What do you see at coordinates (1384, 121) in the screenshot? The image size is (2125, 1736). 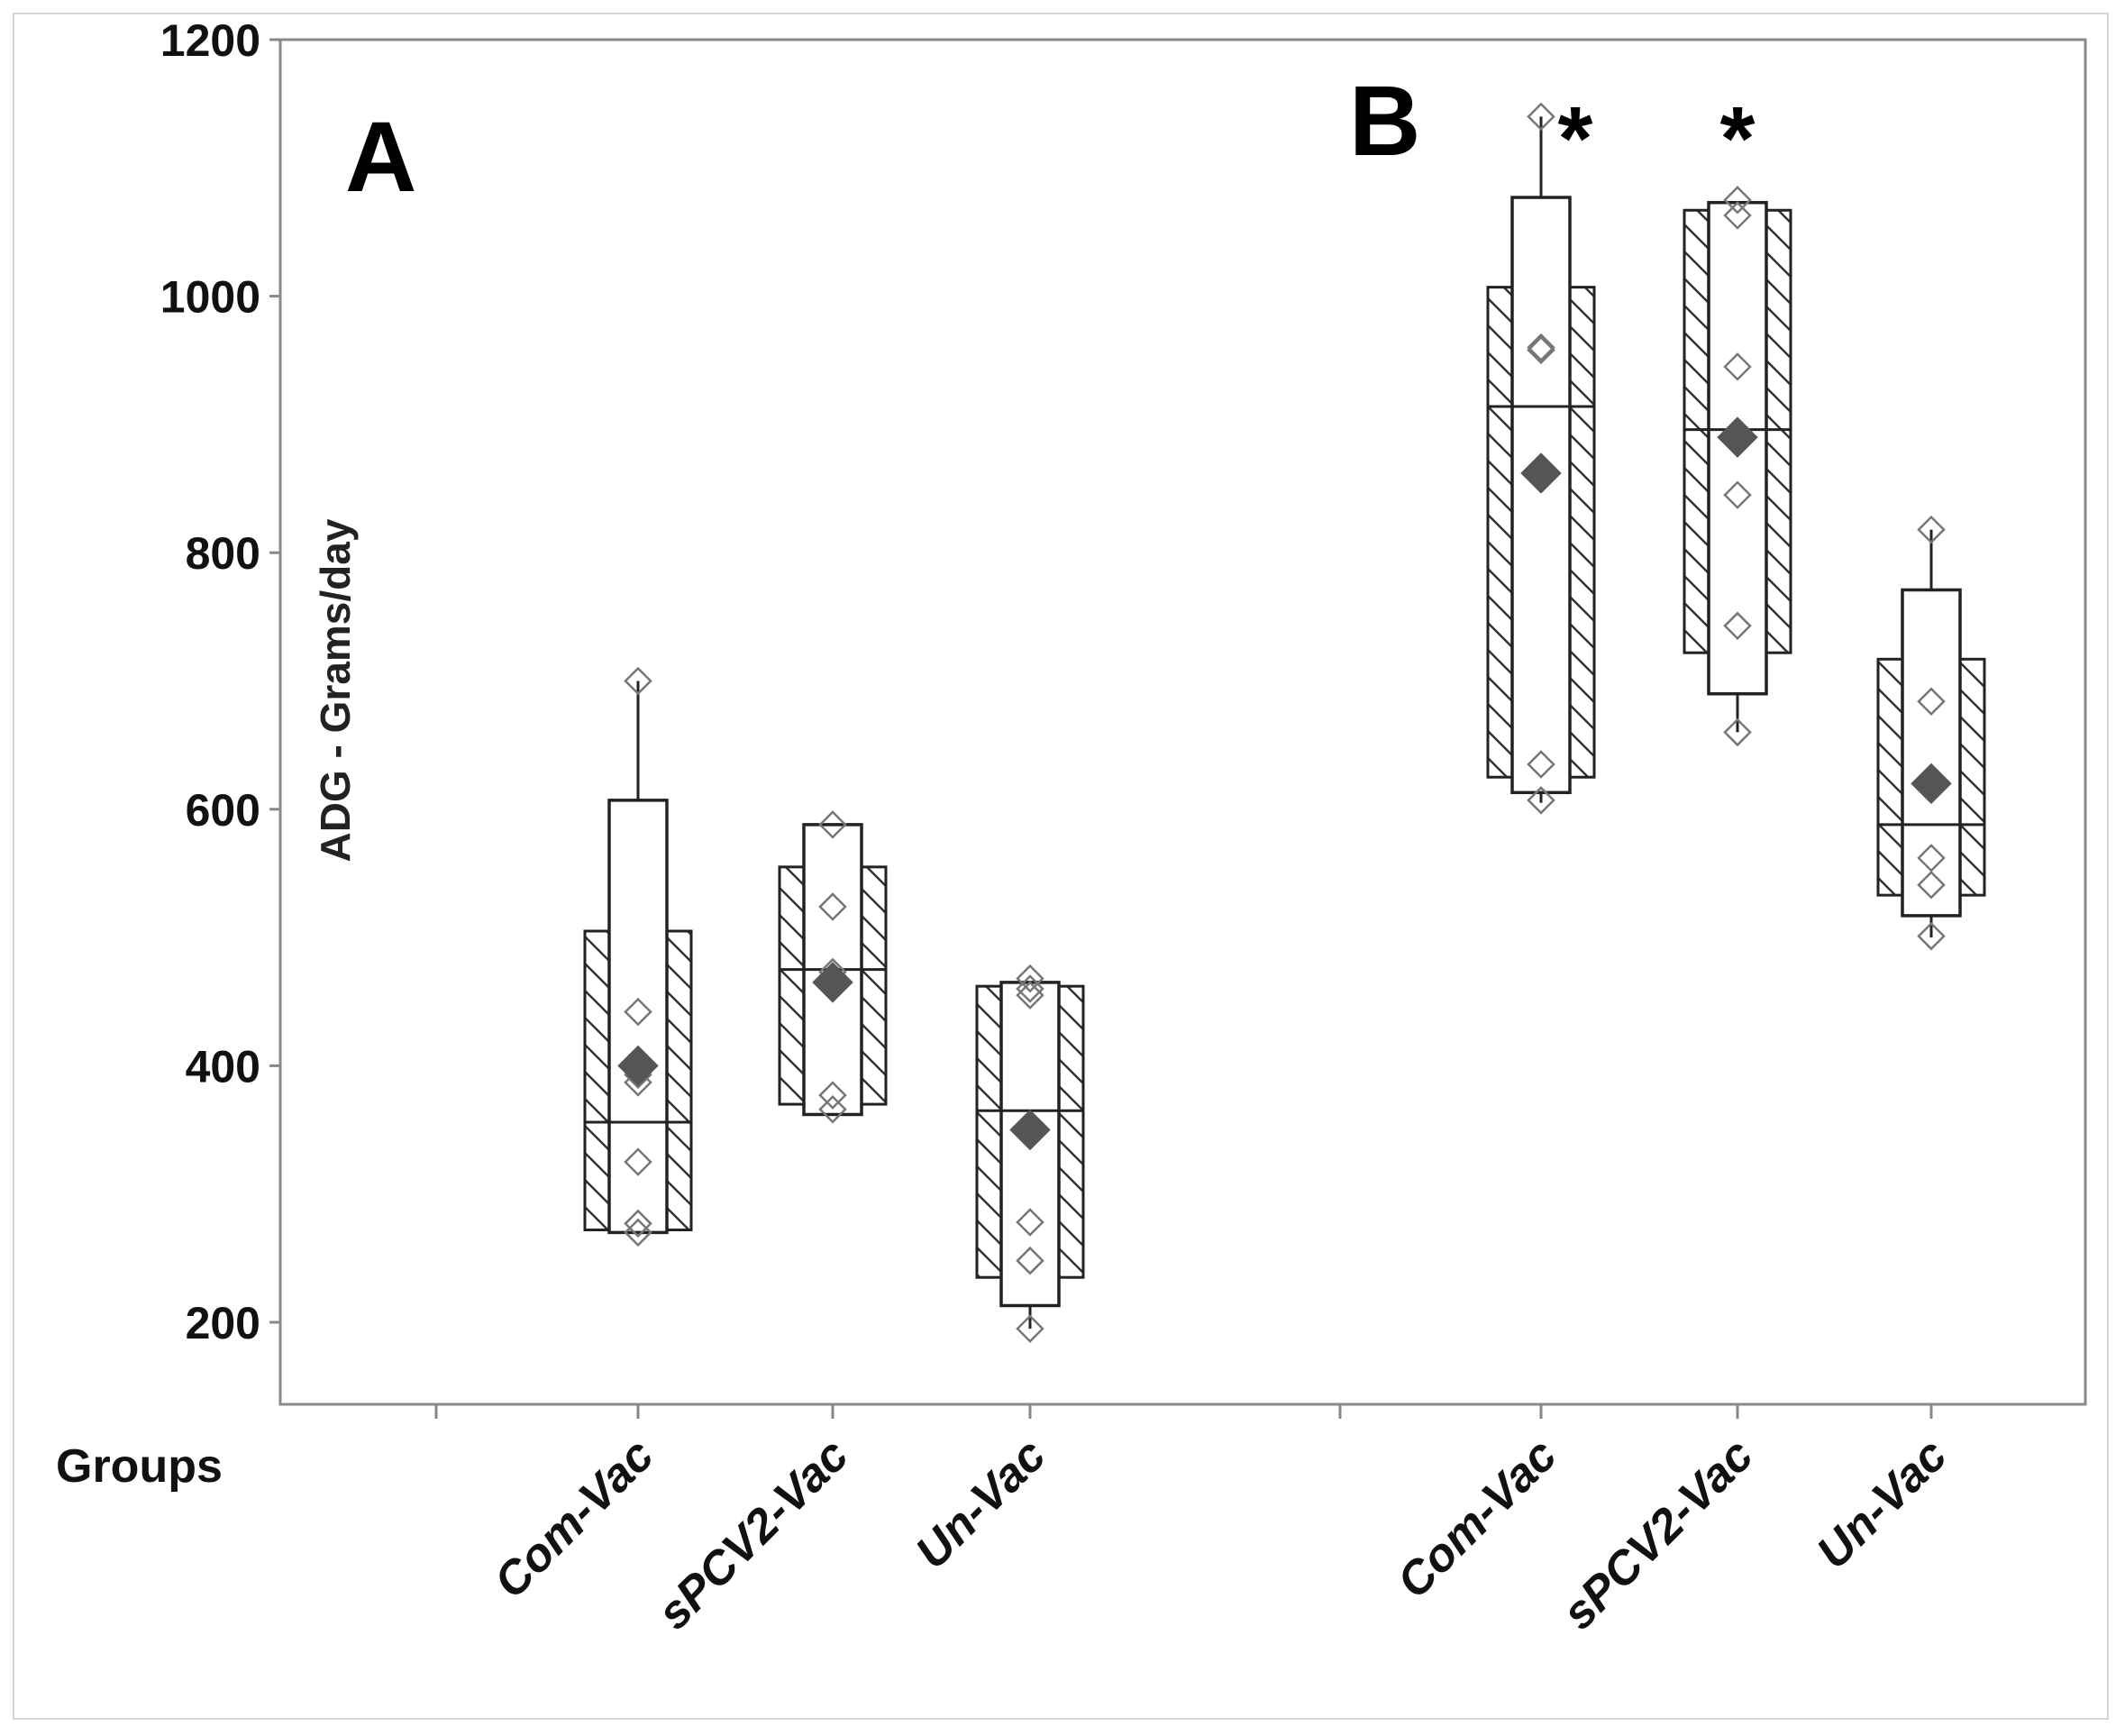 I see `panel-label-b: B` at bounding box center [1384, 121].